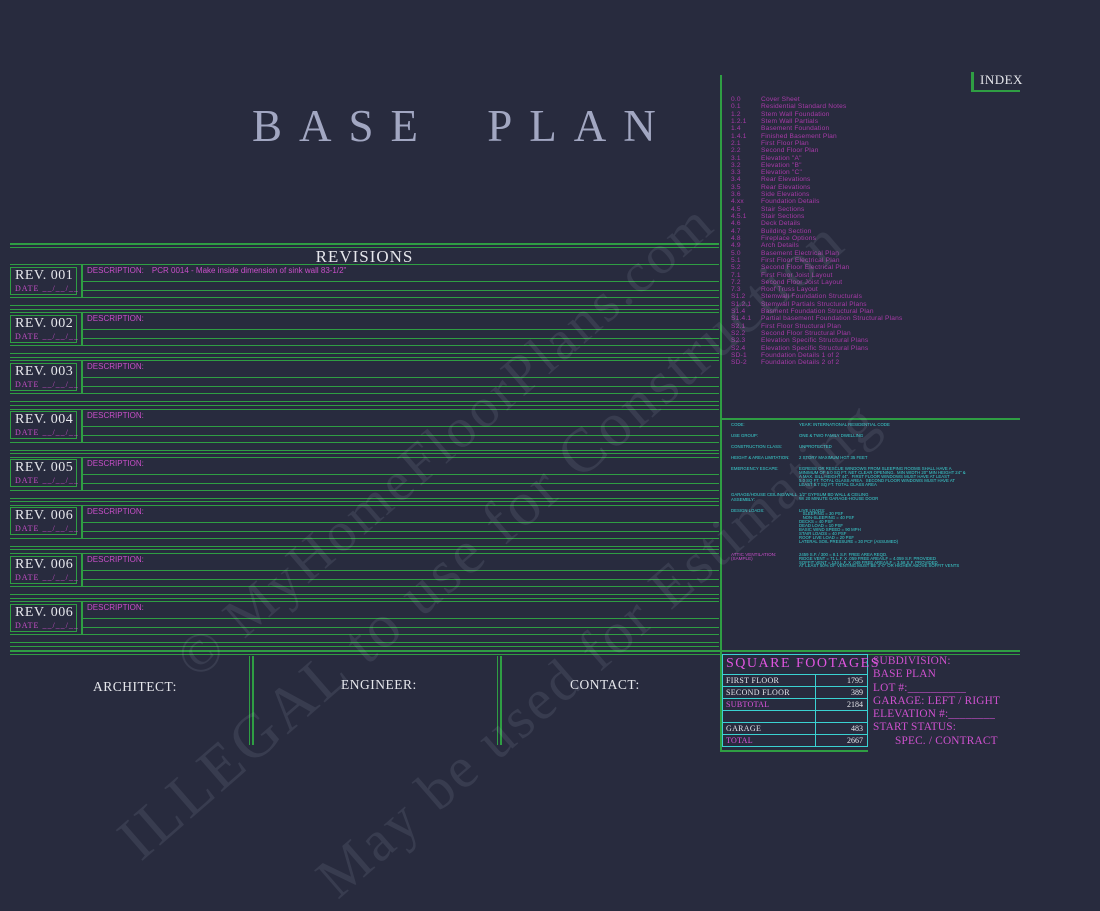 The height and width of the screenshot is (911, 1100). What do you see at coordinates (753, 680) in the screenshot?
I see `row-label: FIRST FLOOR` at bounding box center [753, 680].